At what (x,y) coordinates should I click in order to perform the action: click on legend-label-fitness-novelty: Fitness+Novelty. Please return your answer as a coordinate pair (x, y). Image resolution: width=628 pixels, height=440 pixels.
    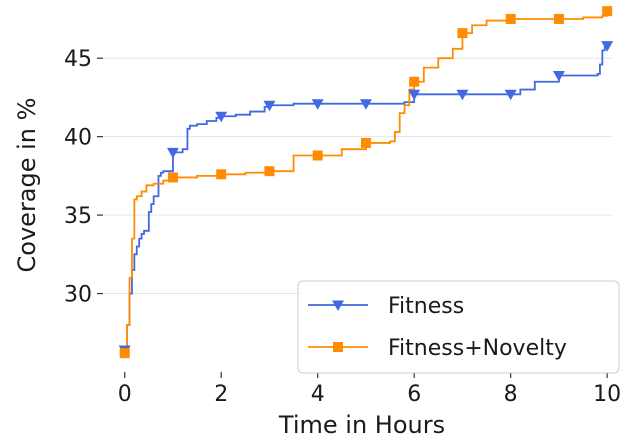
    Looking at the image, I should click on (477, 348).